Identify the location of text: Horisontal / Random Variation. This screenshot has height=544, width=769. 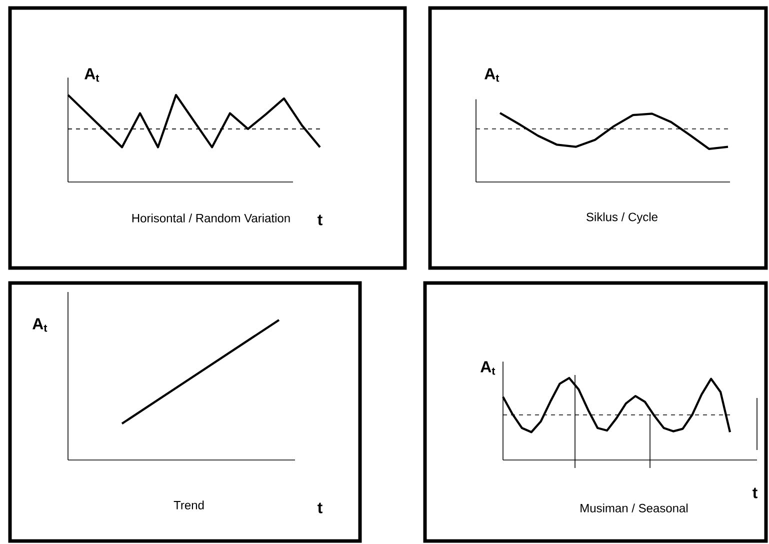
(211, 218).